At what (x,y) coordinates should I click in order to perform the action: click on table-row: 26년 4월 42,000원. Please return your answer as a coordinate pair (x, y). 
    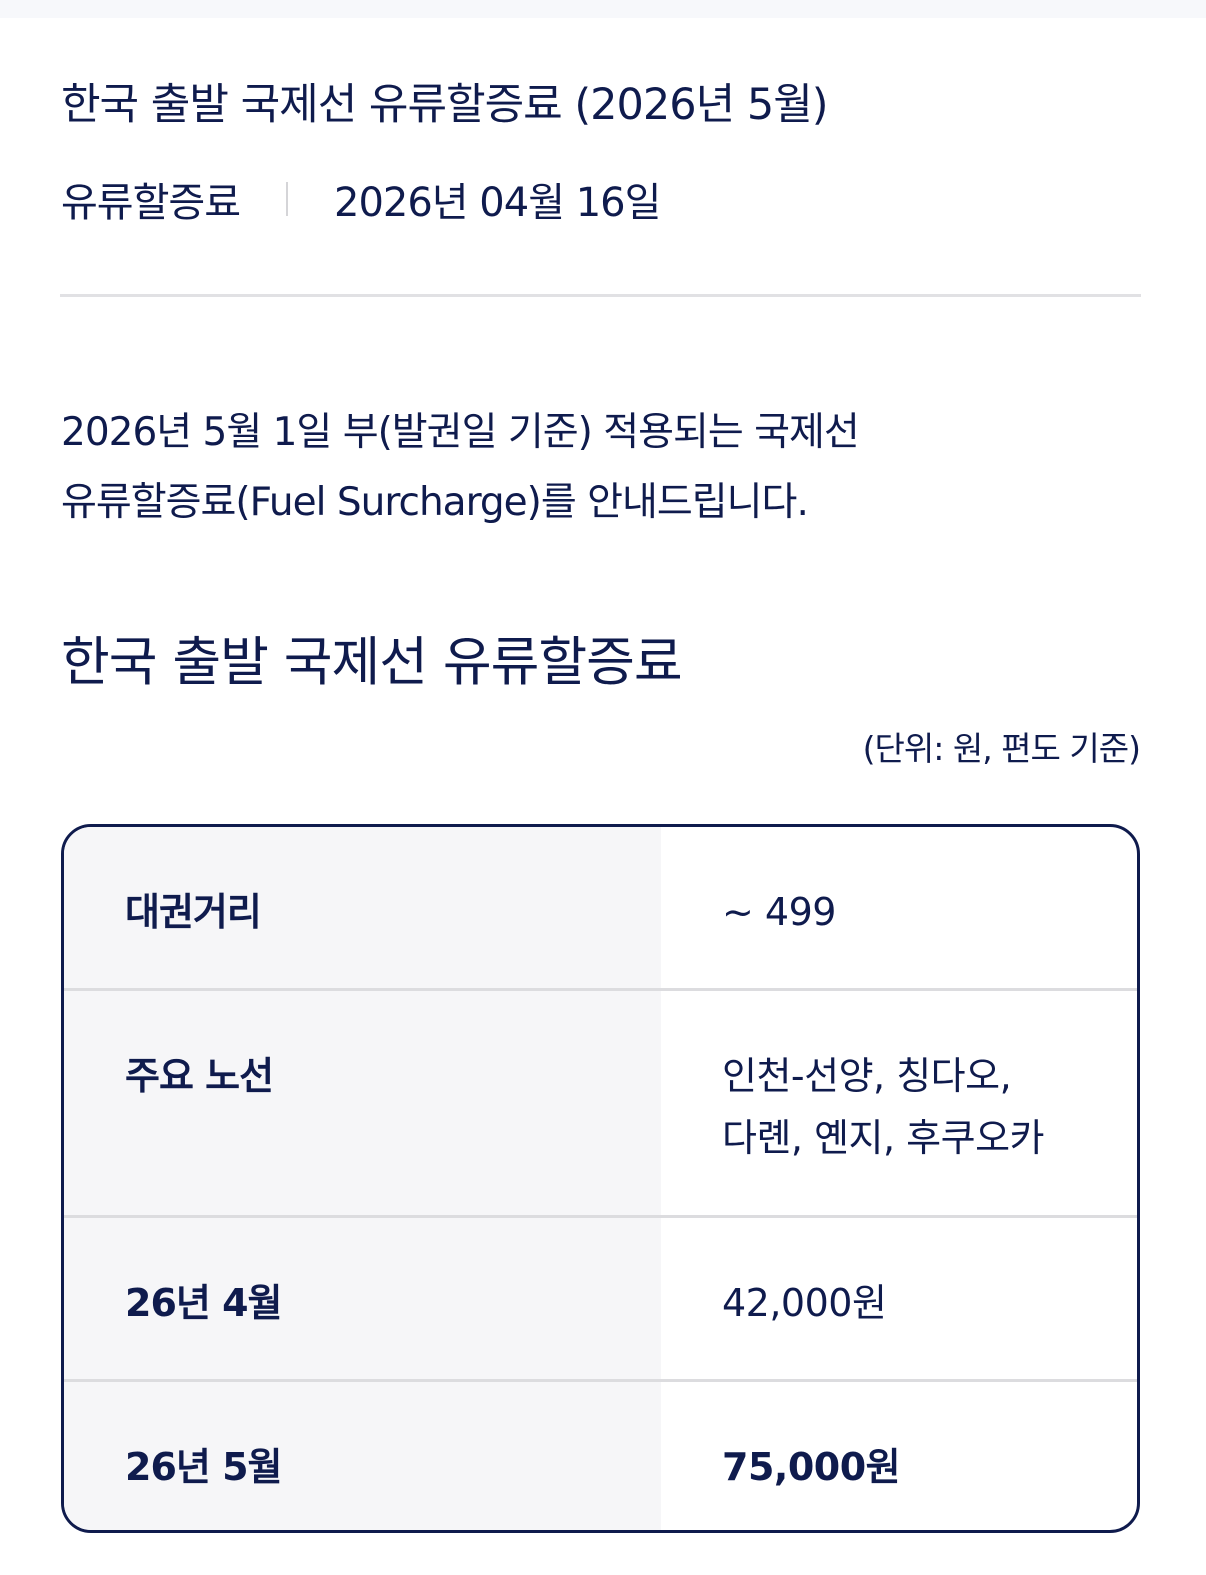
    Looking at the image, I should click on (600, 1300).